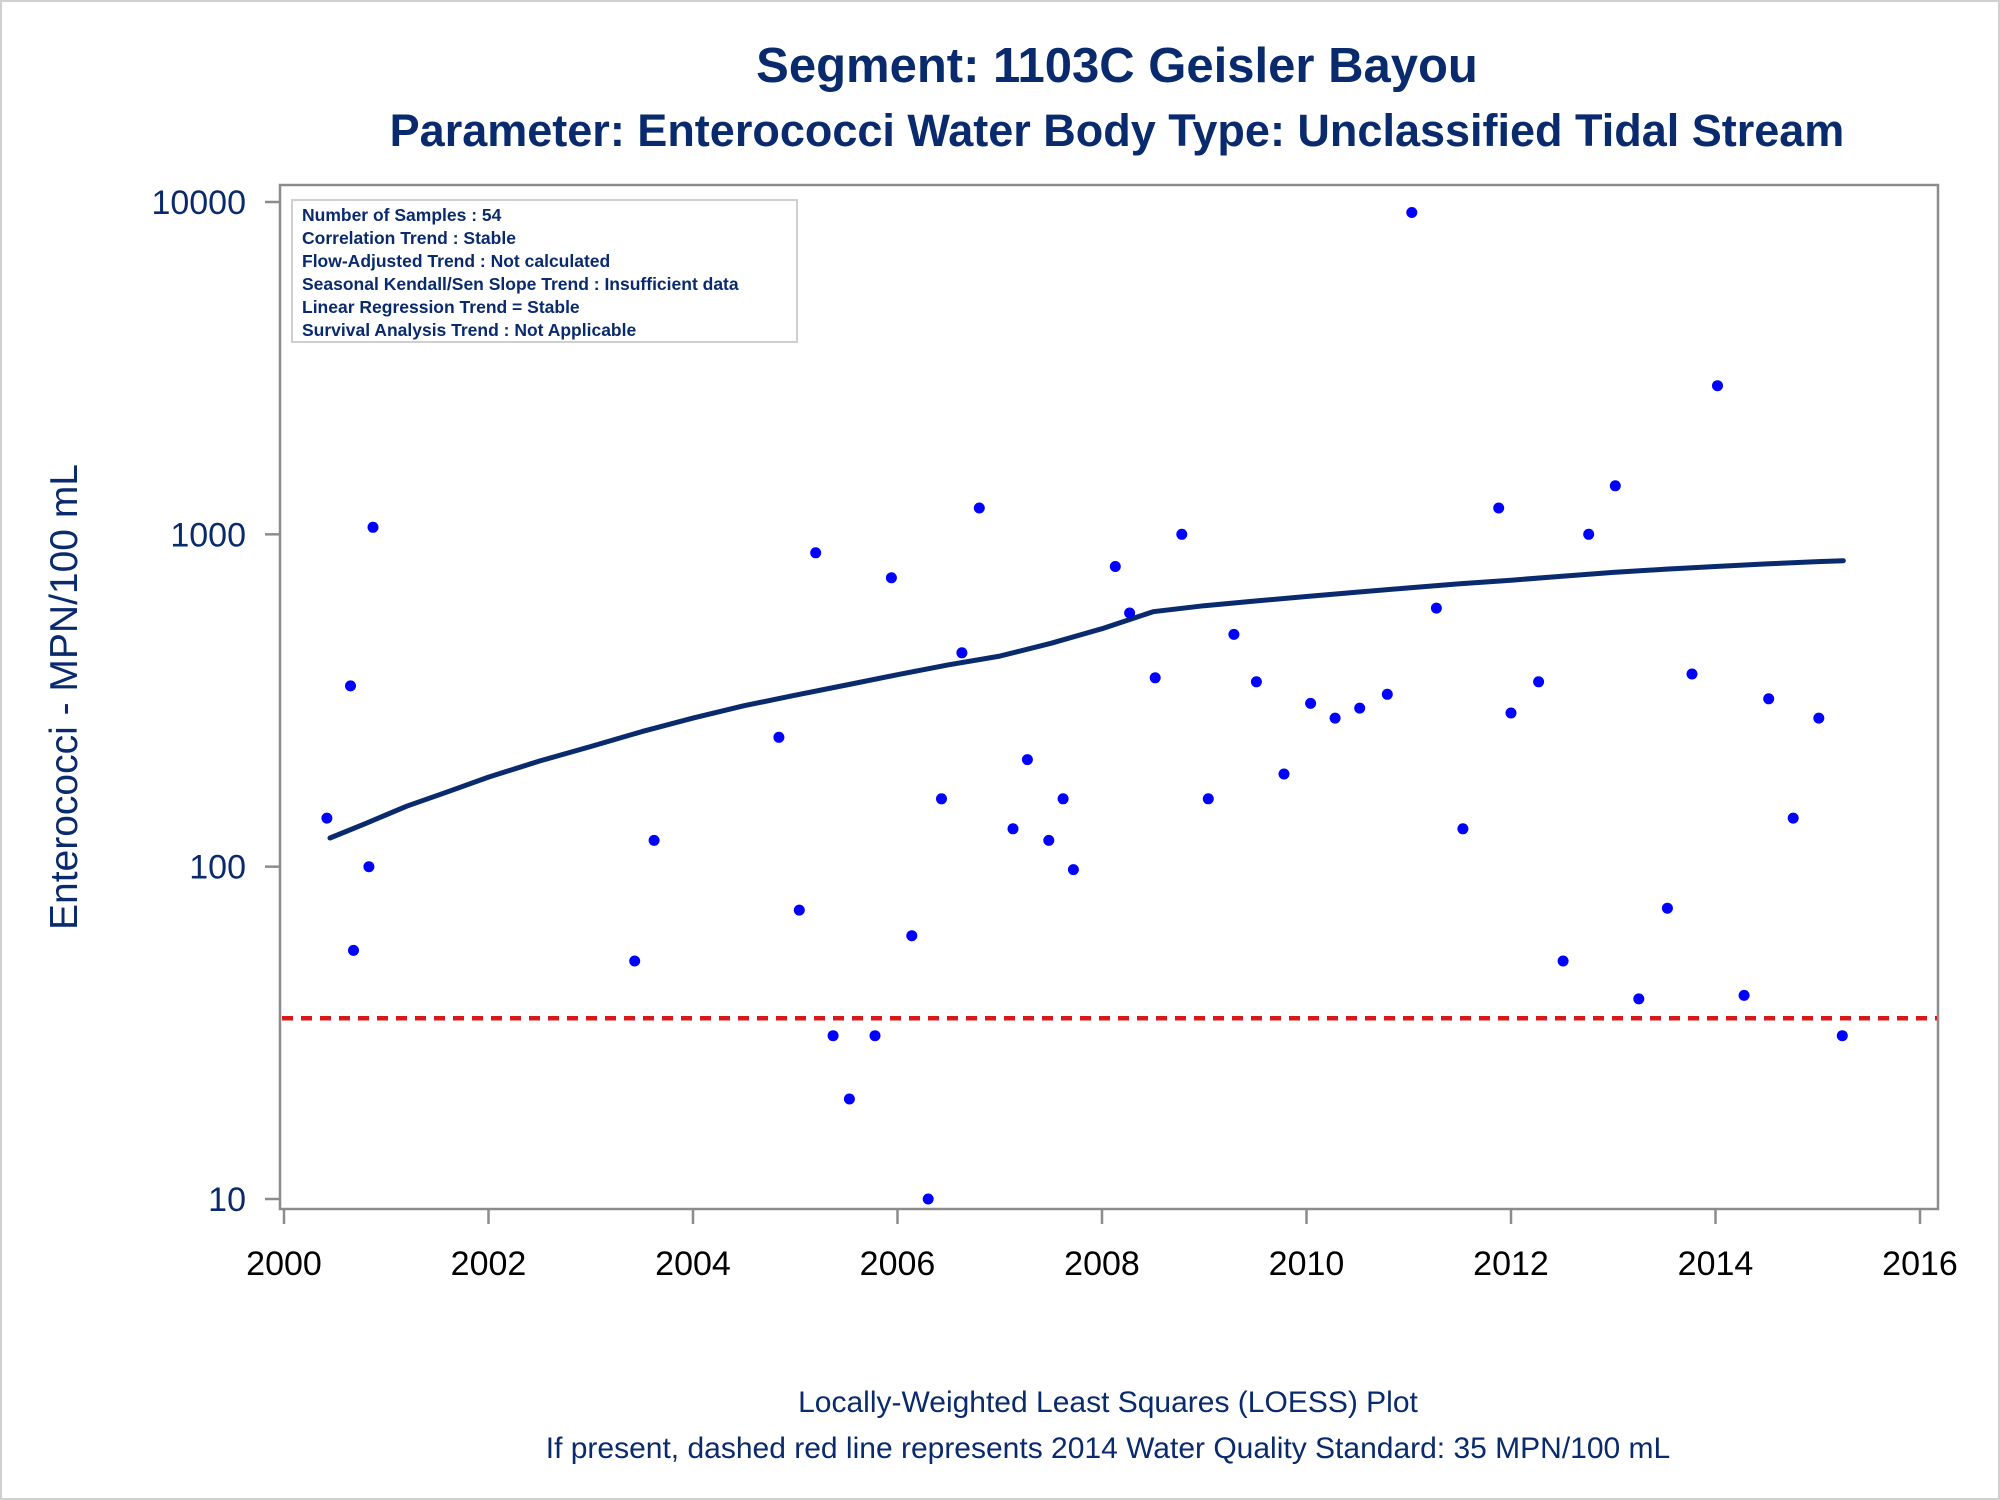 This screenshot has height=1500, width=2000. Describe the element at coordinates (1716, 1264) in the screenshot. I see `x-tick-label: 2014` at that location.